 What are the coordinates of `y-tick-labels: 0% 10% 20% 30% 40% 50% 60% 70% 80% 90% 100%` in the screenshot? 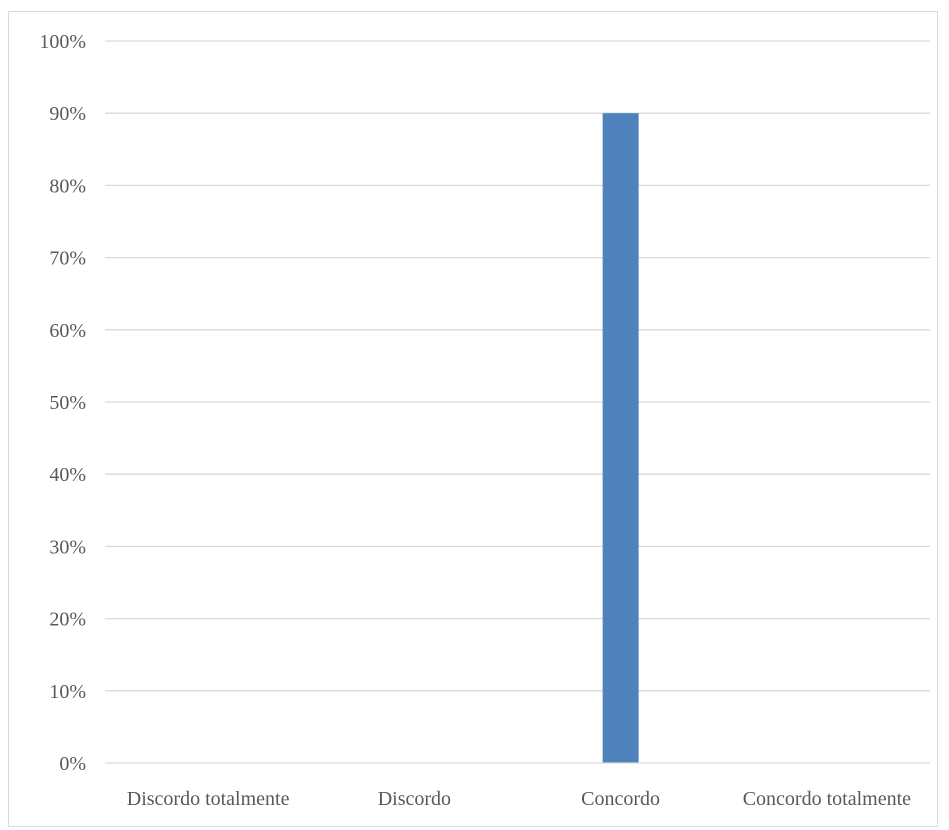 It's located at (62, 403).